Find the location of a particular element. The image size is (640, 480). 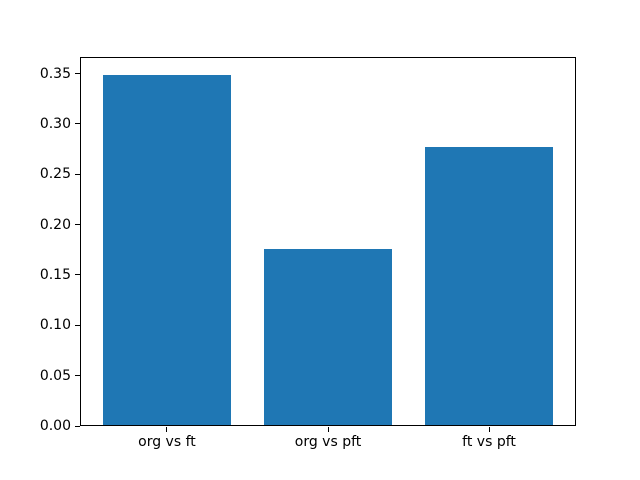

y-tick-label: 0.00 is located at coordinates (55, 426).